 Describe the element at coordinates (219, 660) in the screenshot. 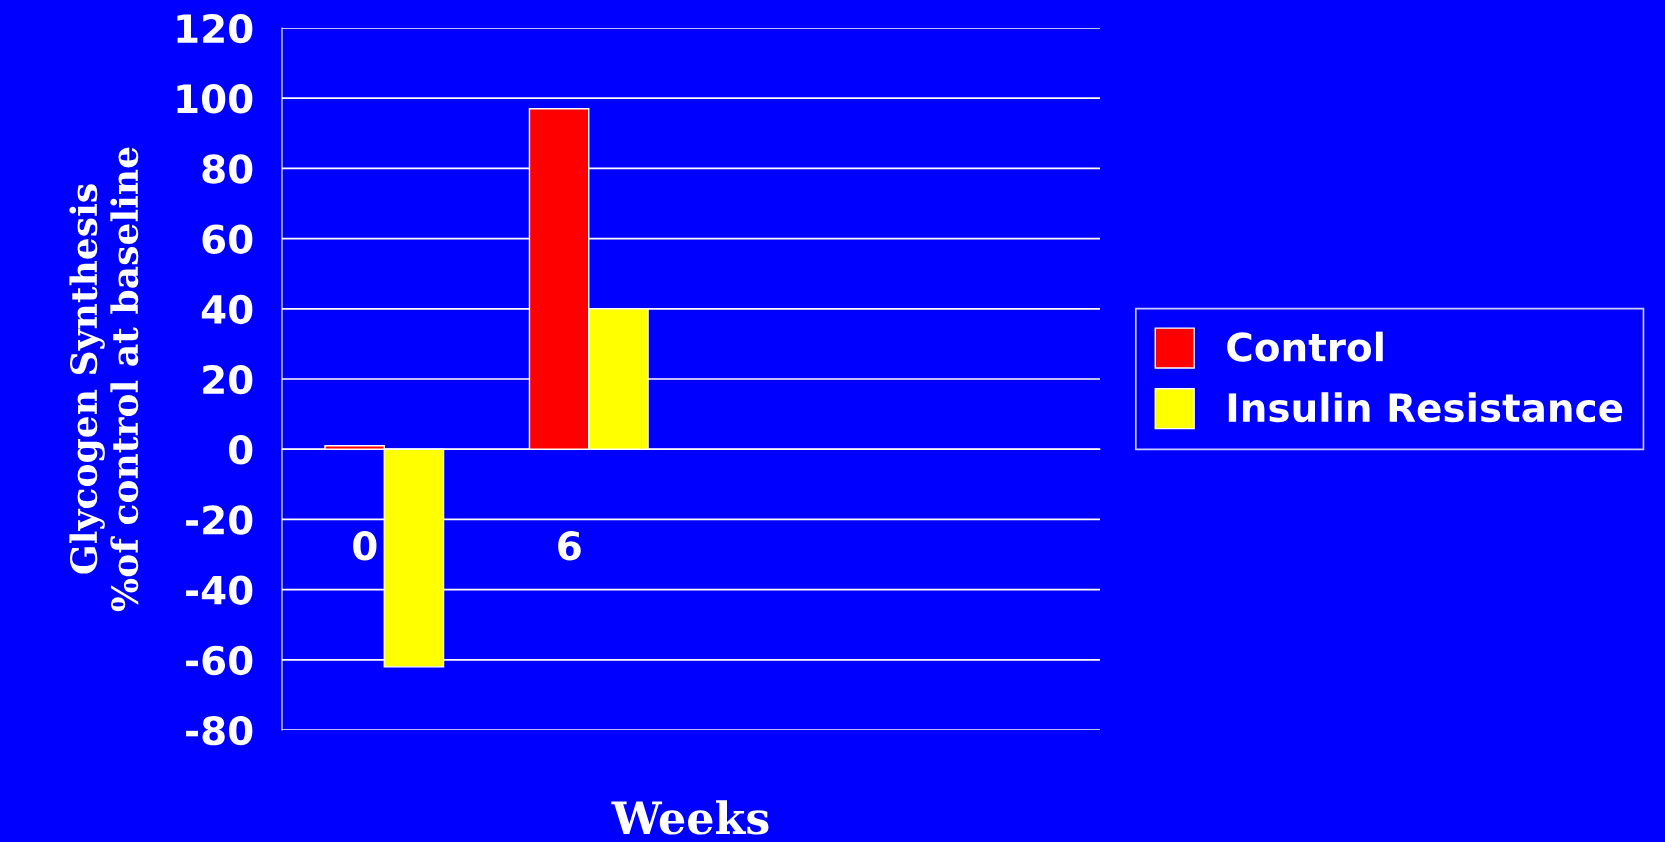

I see `y-tick-label: -60` at that location.